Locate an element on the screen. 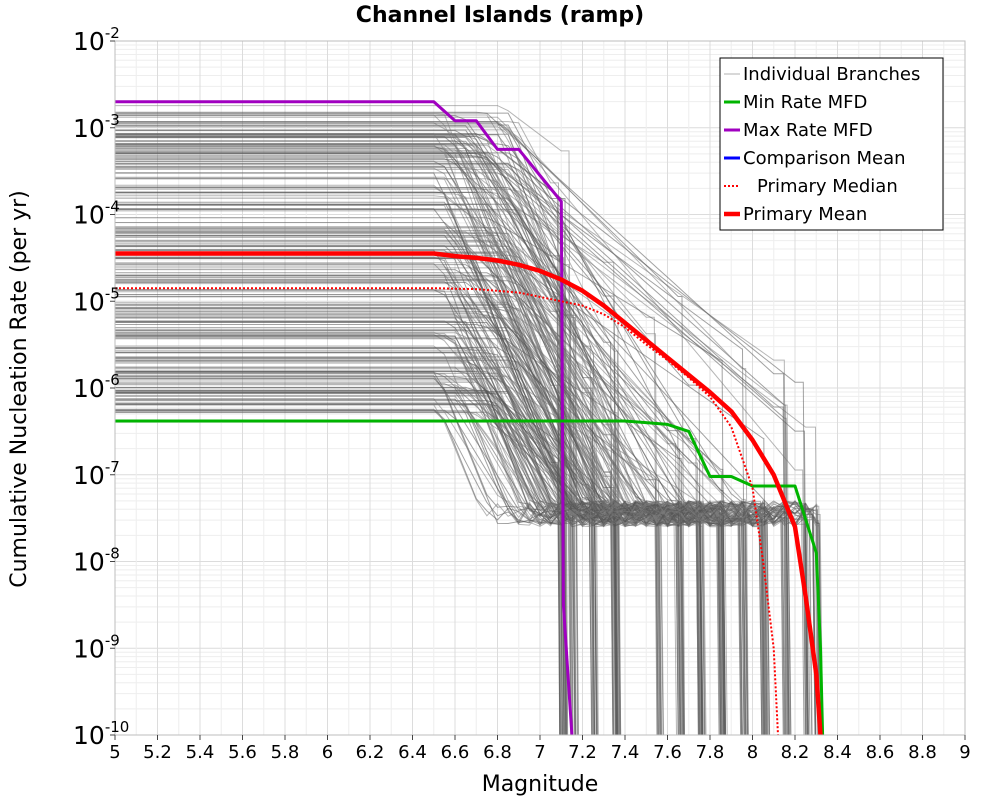 This screenshot has height=800, width=1000. x-tick-label: 8 is located at coordinates (752, 752).